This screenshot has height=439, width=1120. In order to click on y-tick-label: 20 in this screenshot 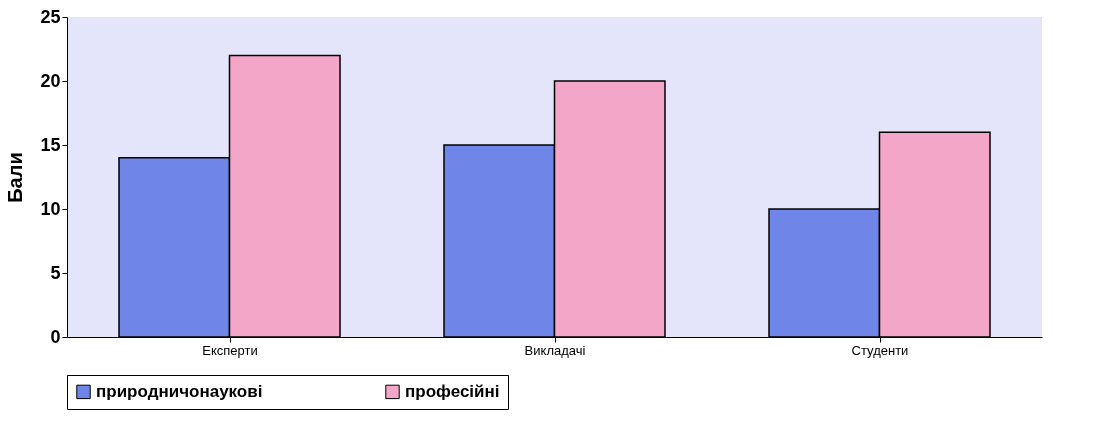, I will do `click(50, 80)`.